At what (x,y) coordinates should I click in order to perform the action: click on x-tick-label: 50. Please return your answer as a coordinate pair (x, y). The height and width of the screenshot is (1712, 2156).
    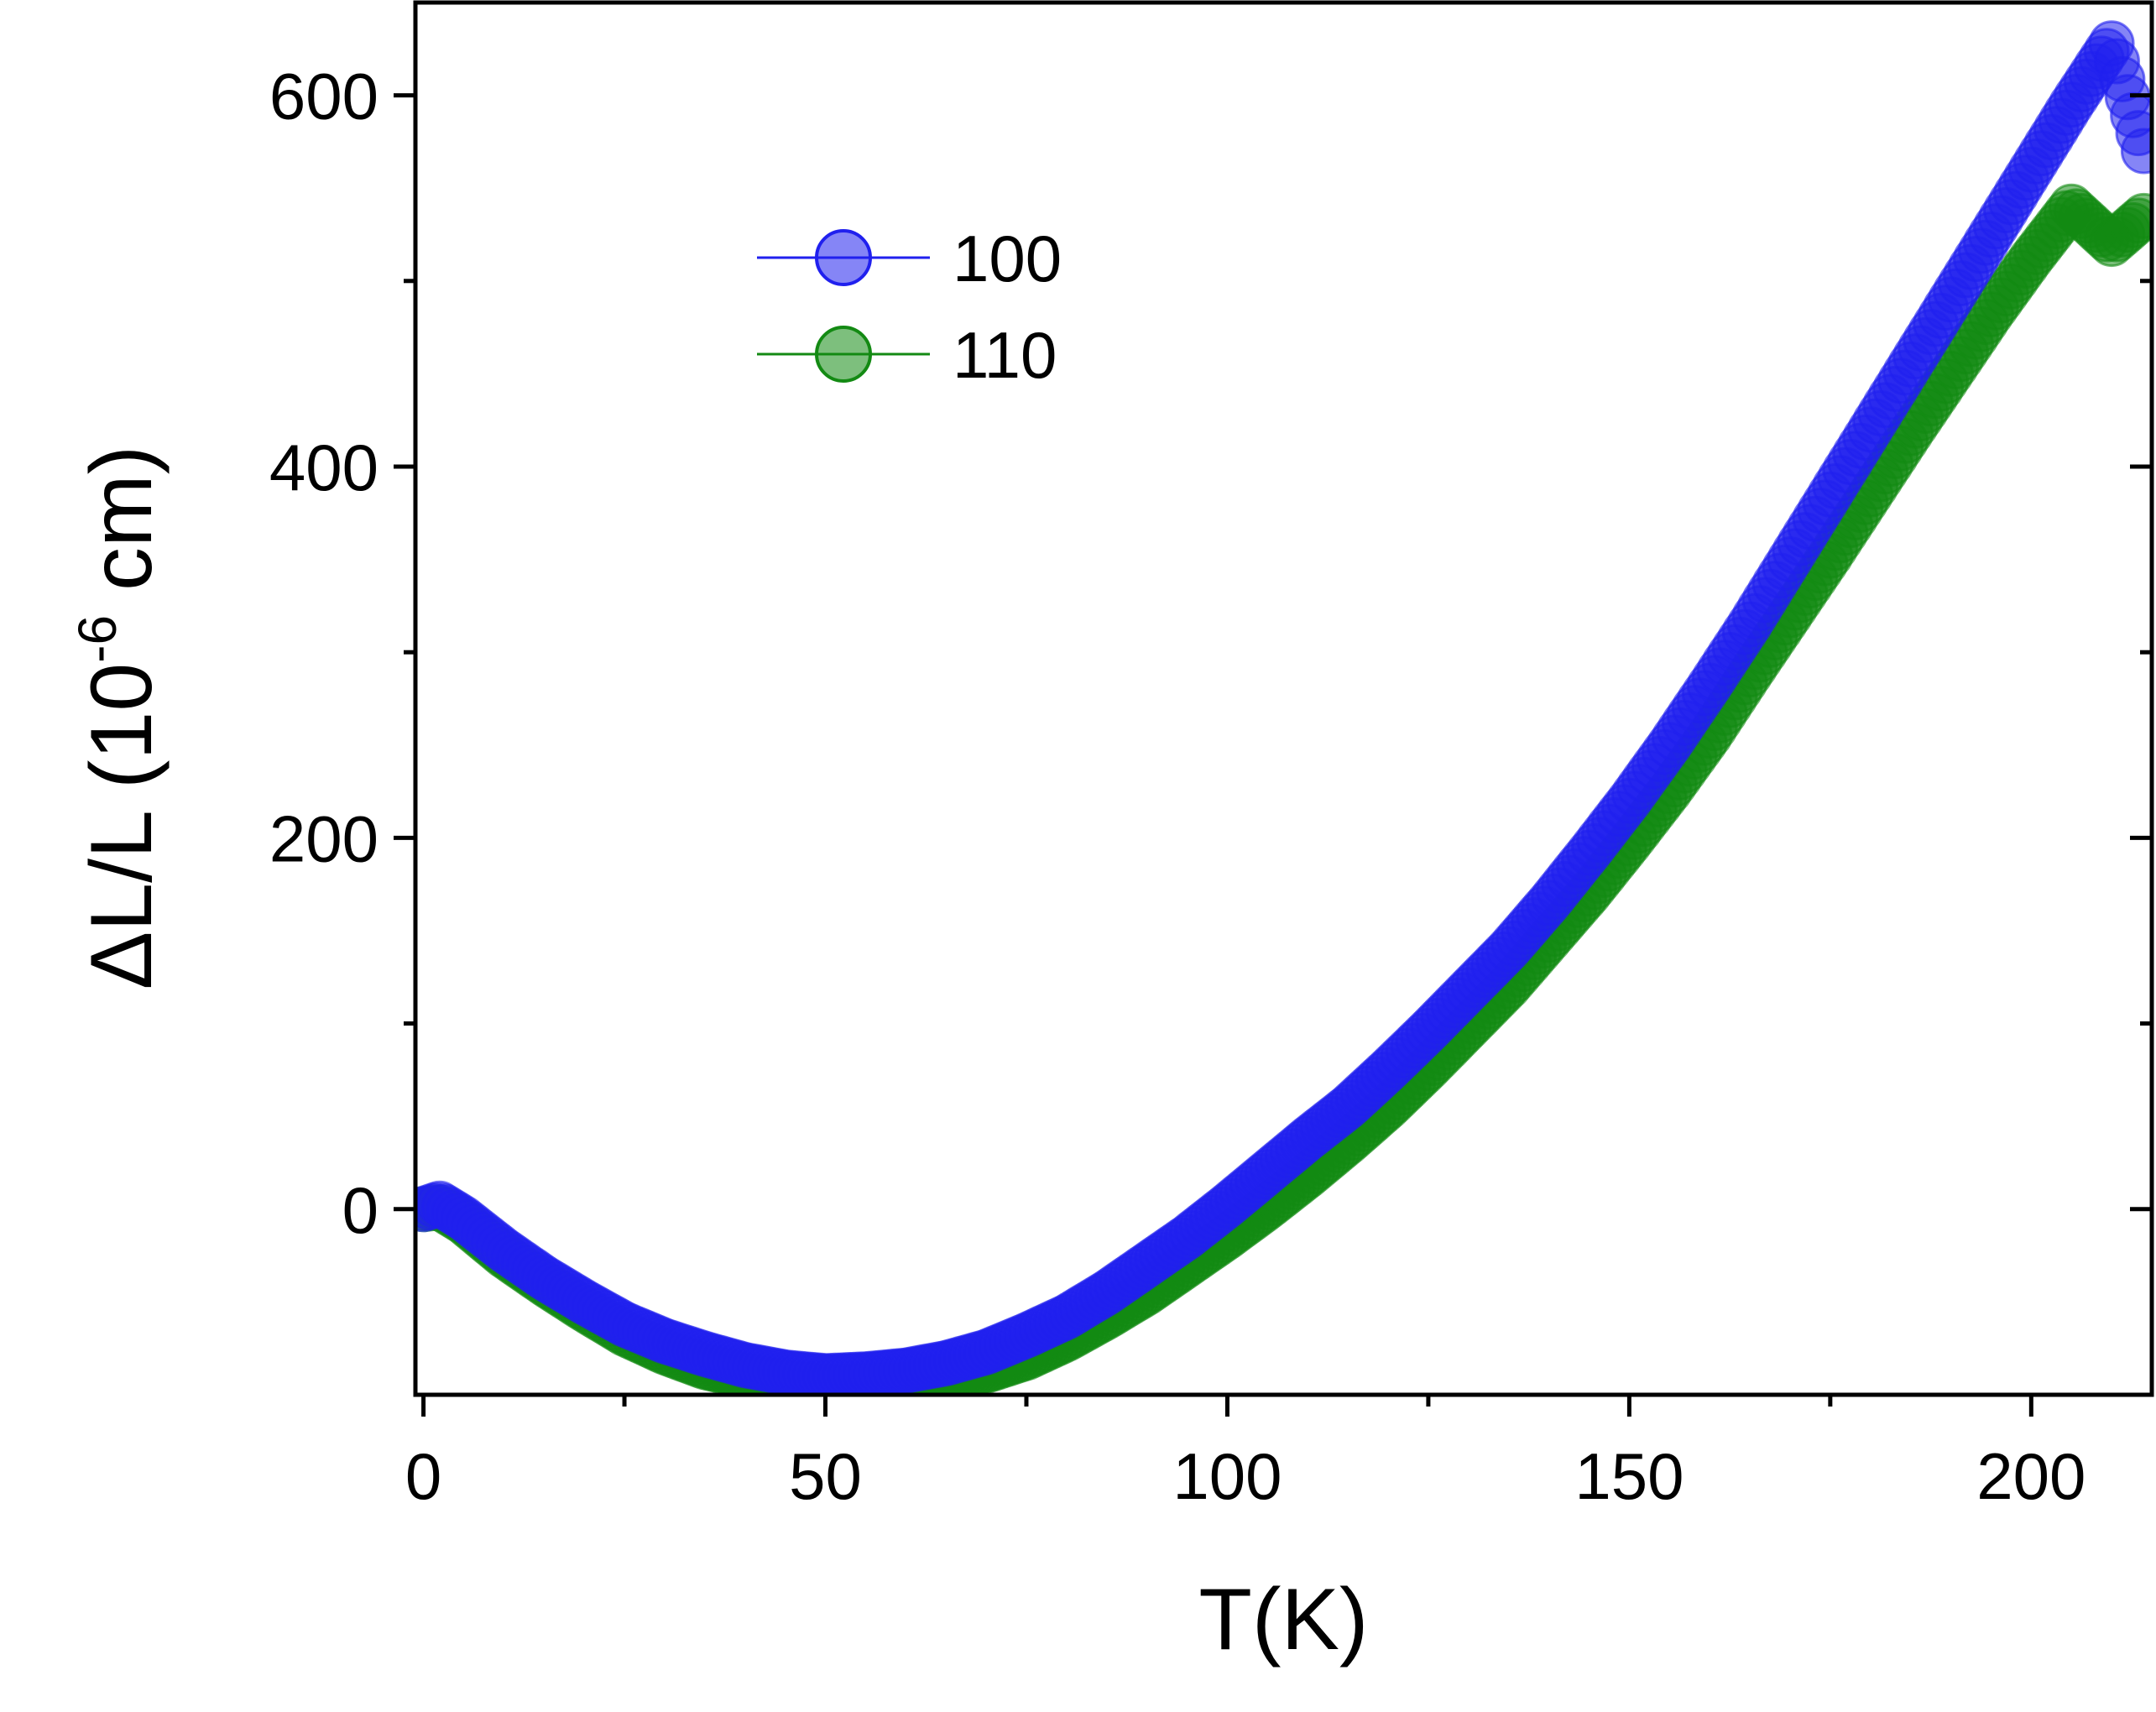
    Looking at the image, I should click on (825, 1476).